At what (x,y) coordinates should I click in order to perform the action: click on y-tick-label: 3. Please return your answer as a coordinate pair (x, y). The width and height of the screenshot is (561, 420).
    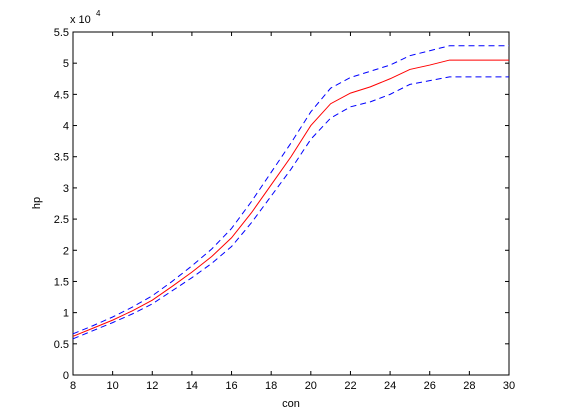
    Looking at the image, I should click on (66, 189).